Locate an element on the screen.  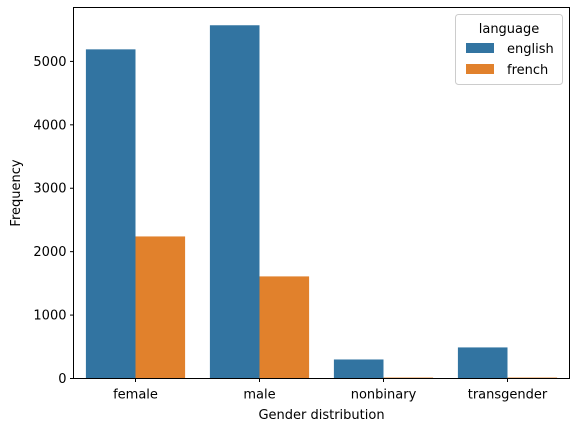
legend: language english french is located at coordinates (509, 49).